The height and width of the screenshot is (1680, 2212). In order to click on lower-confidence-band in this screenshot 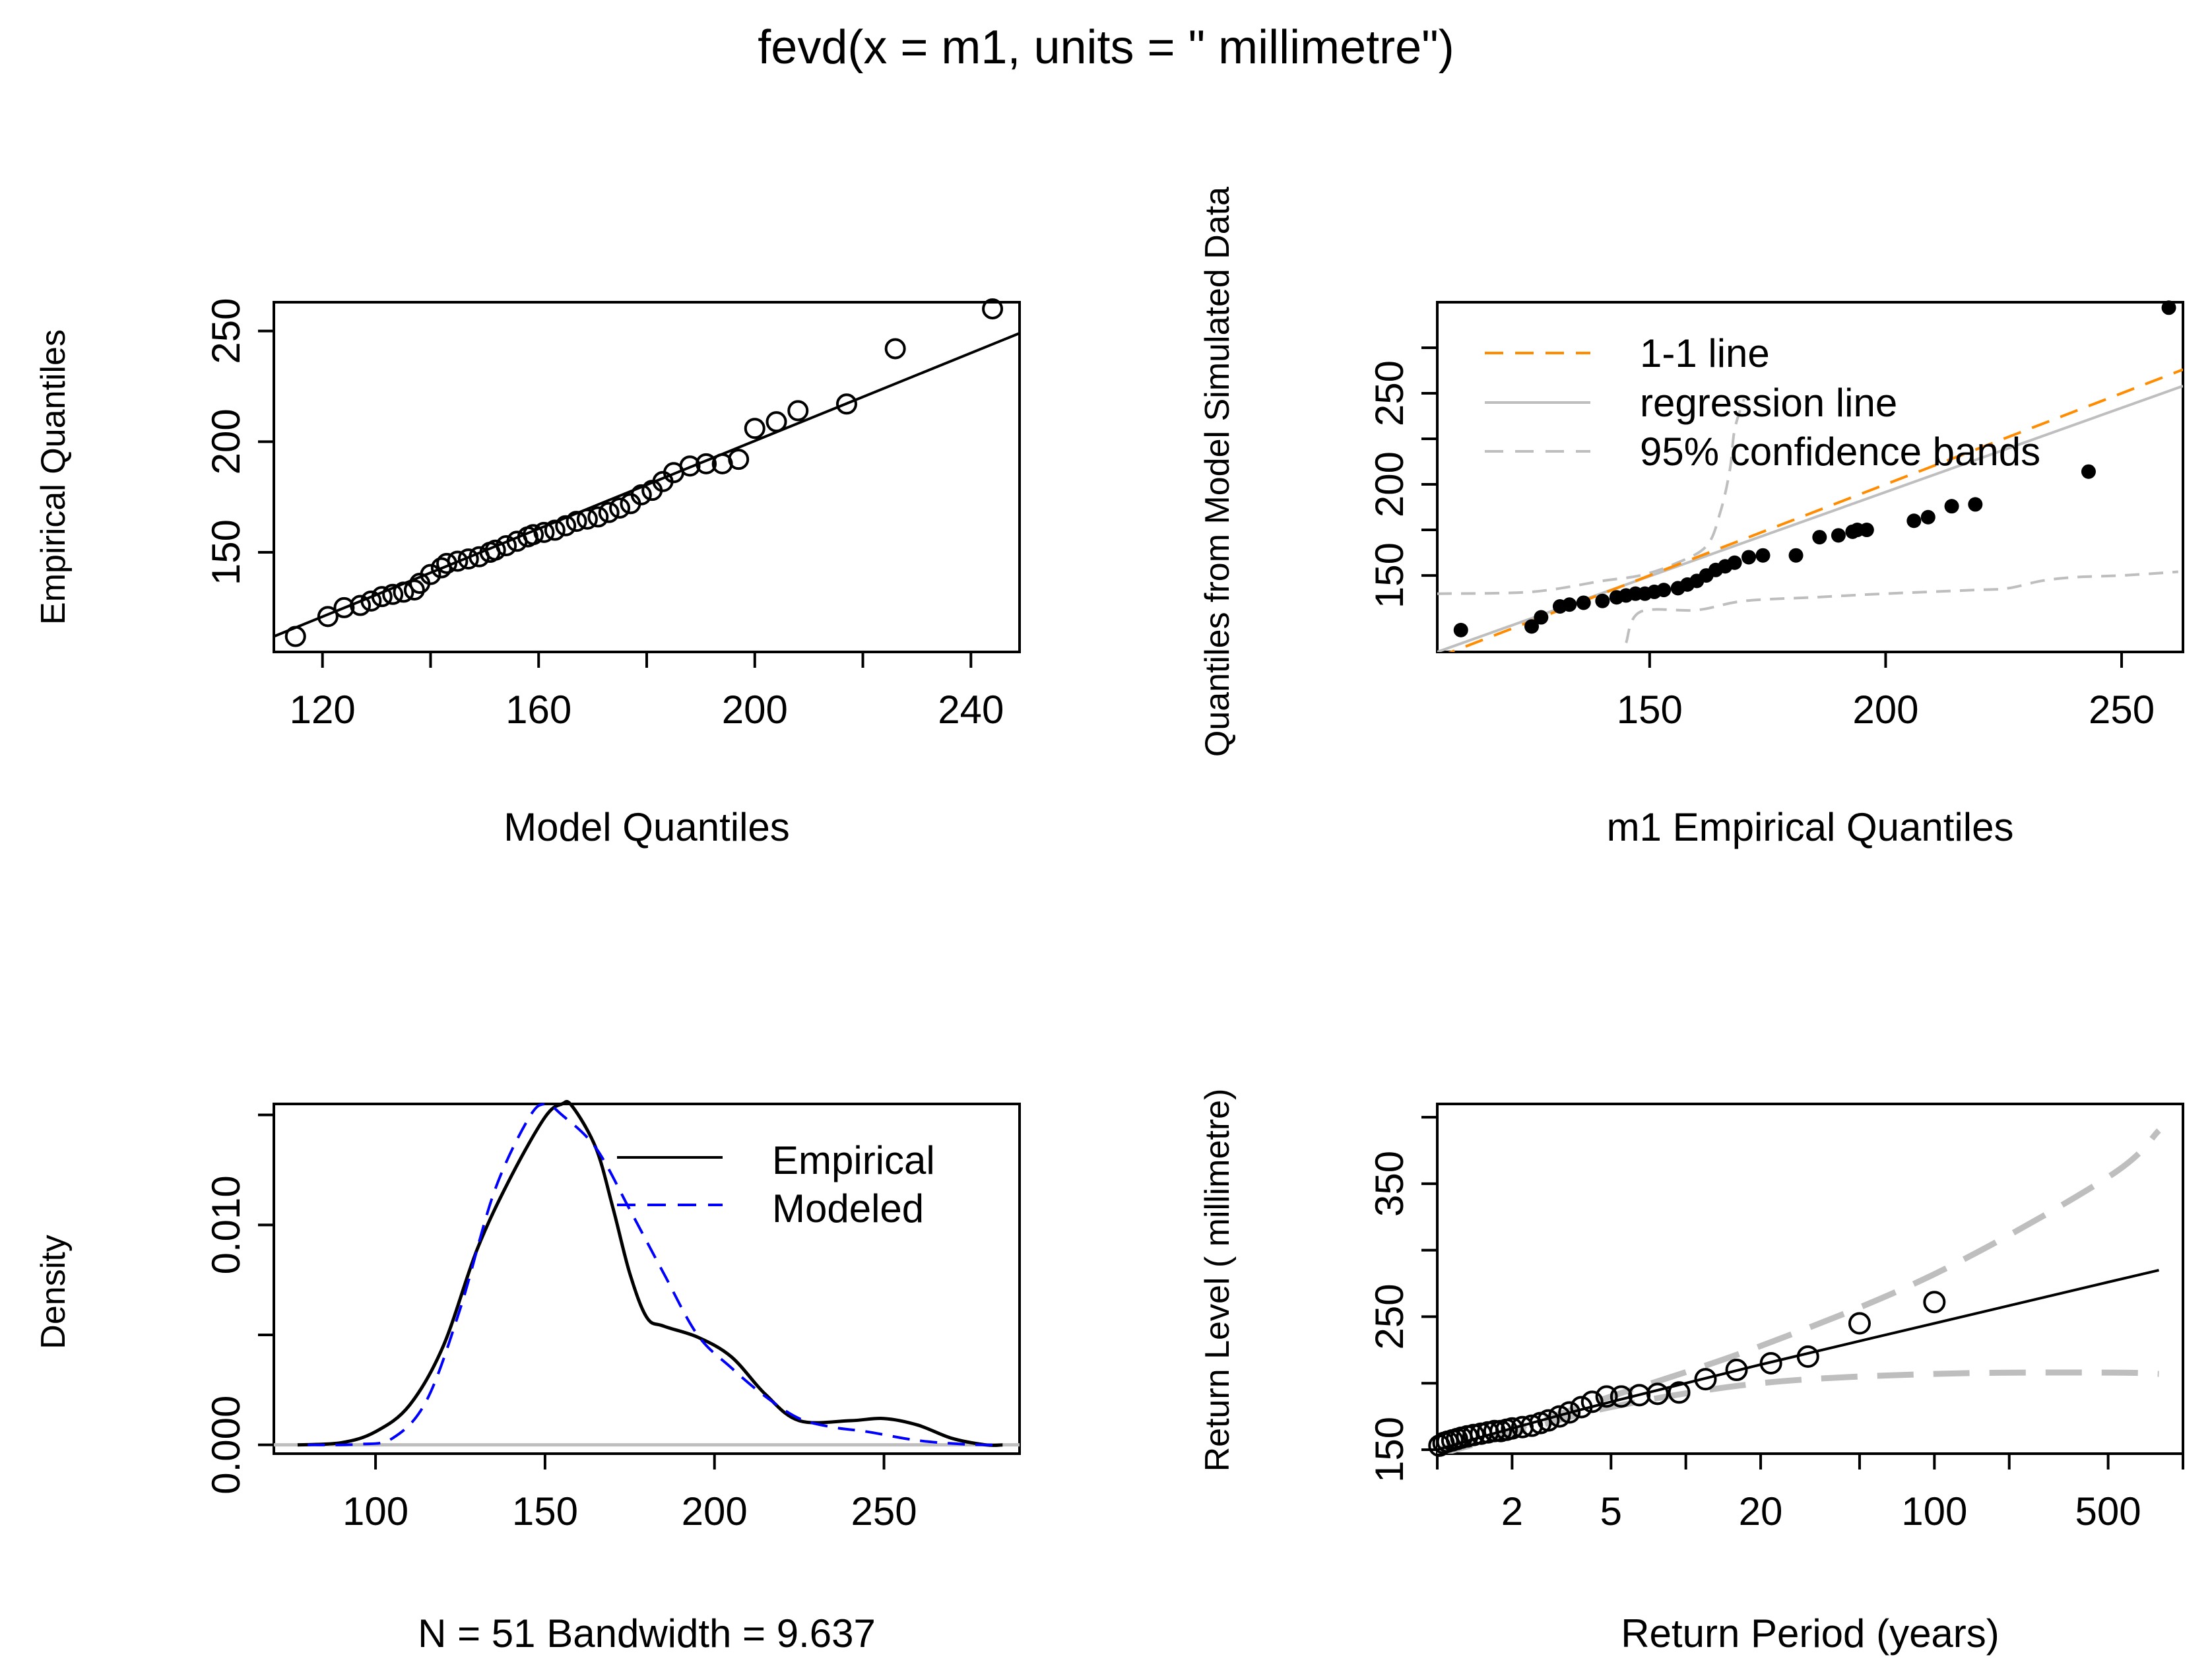, I will do `click(1901, 607)`.